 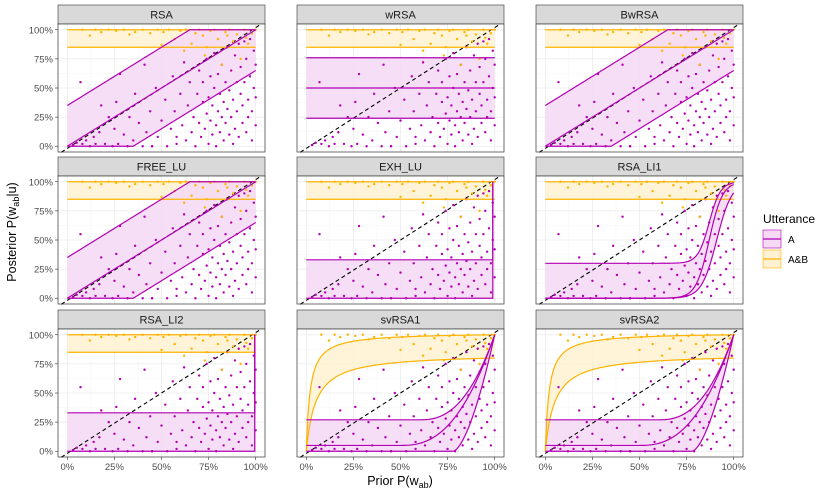 What do you see at coordinates (44, 423) in the screenshot?
I see `y-tick-label: 25%` at bounding box center [44, 423].